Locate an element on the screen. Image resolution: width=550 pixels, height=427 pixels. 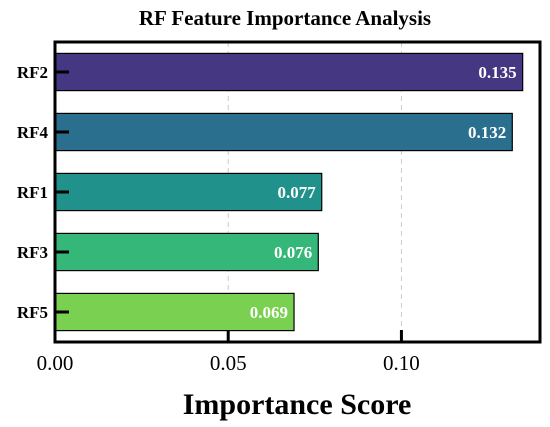
x-axis: 0.00 0.05 0.10 is located at coordinates (228, 352).